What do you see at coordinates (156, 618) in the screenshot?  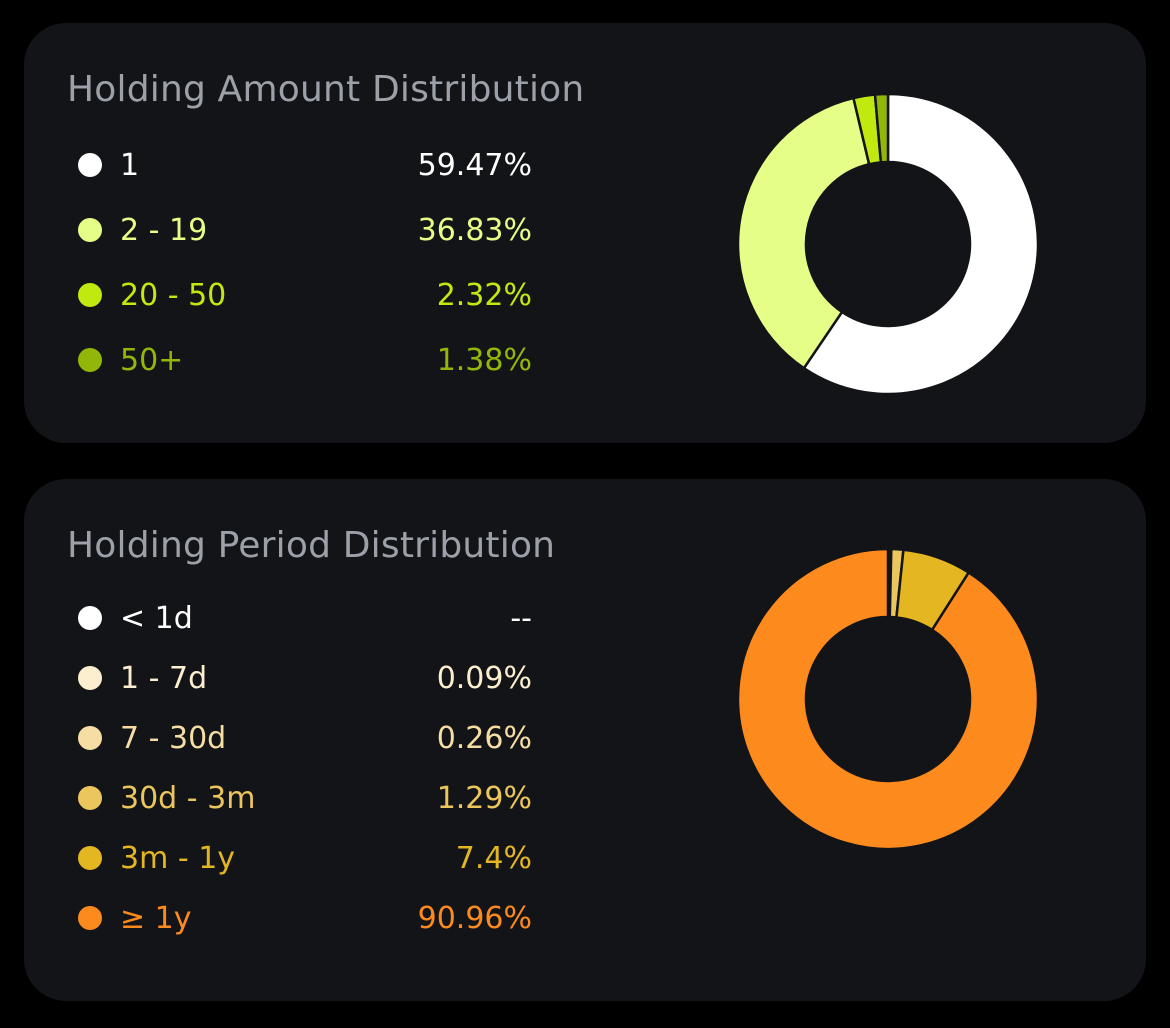 I see `legend-label: < 1d` at bounding box center [156, 618].